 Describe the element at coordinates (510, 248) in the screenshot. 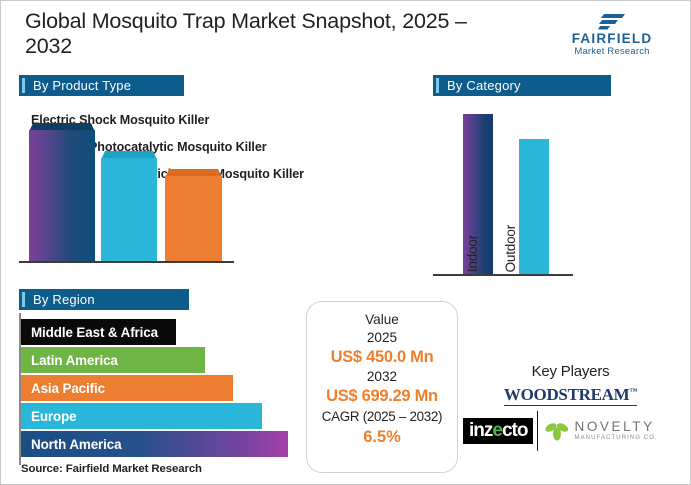

I see `bar-label-outdoor: Outdoor` at that location.